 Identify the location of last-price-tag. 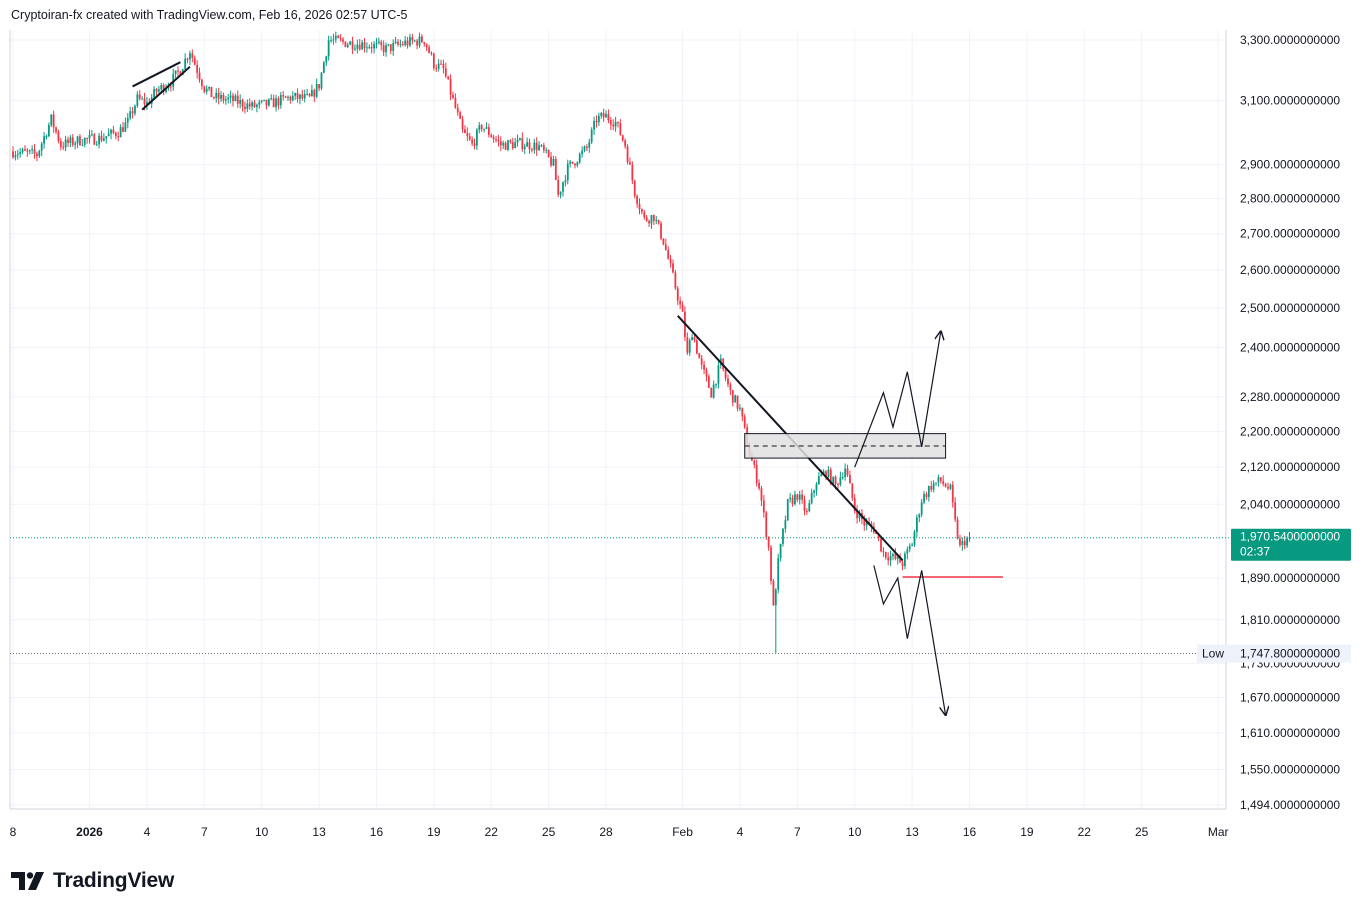
(1291, 544).